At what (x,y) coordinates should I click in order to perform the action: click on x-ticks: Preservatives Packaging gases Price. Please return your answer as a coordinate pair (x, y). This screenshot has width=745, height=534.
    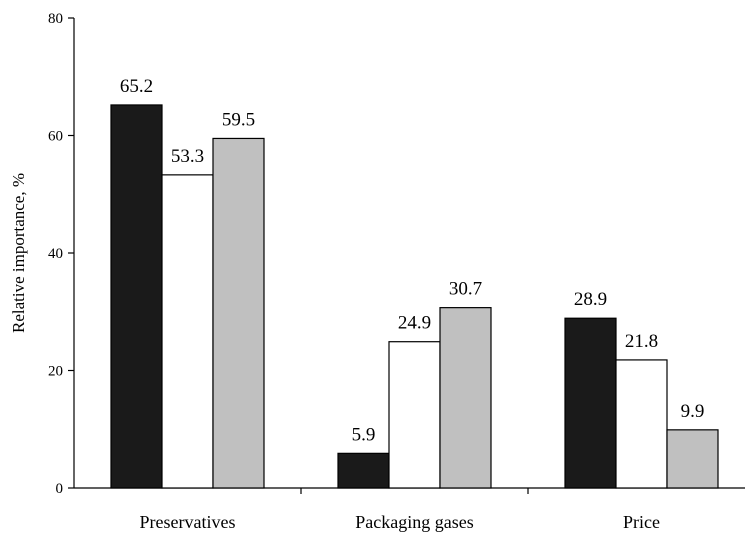
    Looking at the image, I should click on (400, 510).